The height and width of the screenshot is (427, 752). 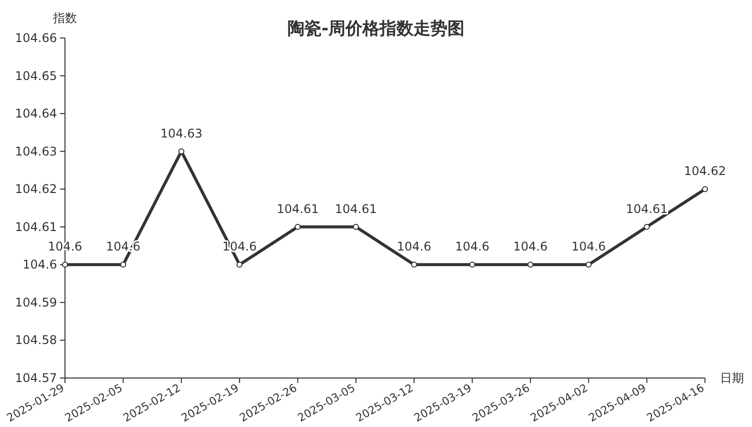 What do you see at coordinates (36, 340) in the screenshot?
I see `y-tick-label: 104.58` at bounding box center [36, 340].